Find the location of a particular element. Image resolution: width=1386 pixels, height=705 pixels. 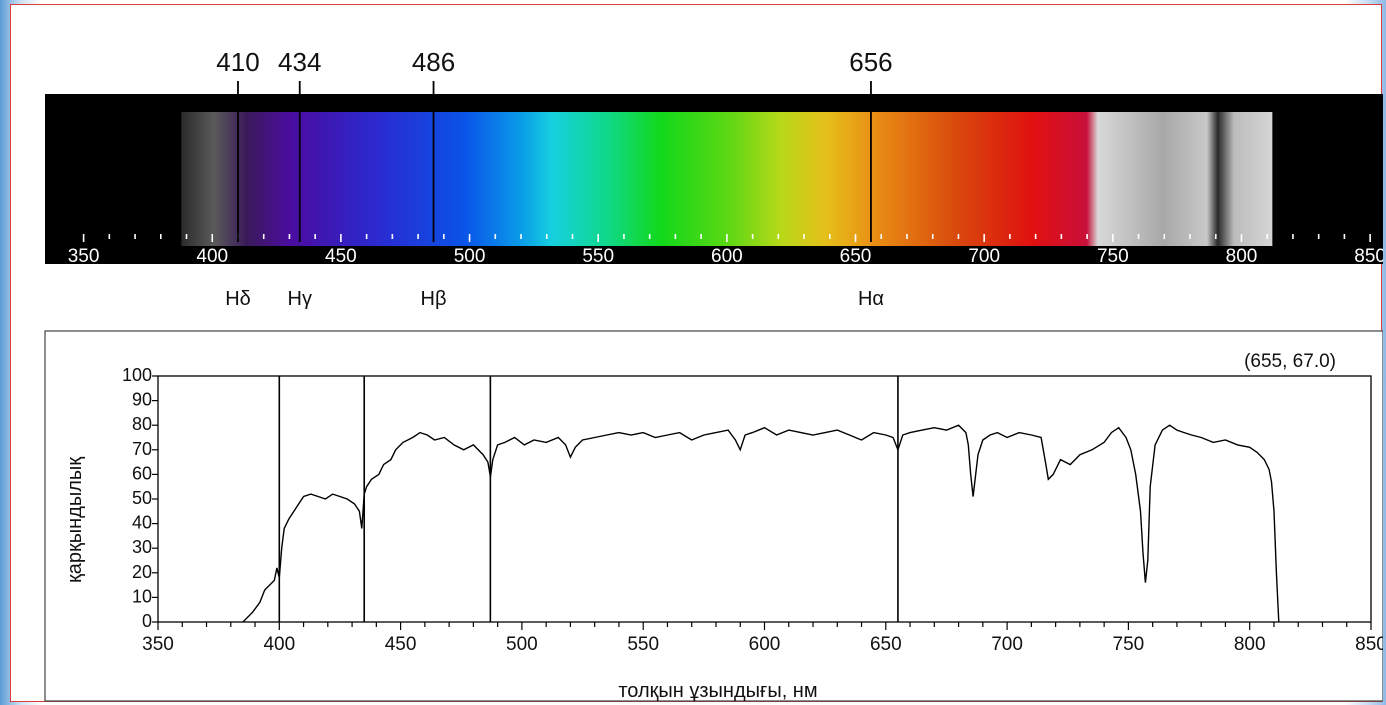

peak-wavelength-label: 434 is located at coordinates (299, 62).